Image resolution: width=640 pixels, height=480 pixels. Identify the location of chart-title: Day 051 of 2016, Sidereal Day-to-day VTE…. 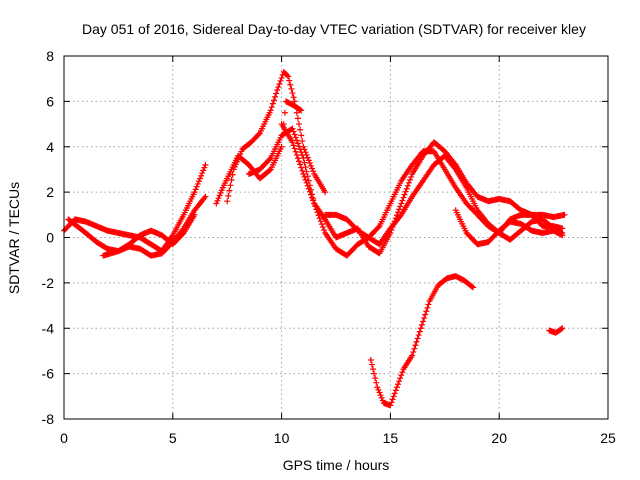
(334, 29).